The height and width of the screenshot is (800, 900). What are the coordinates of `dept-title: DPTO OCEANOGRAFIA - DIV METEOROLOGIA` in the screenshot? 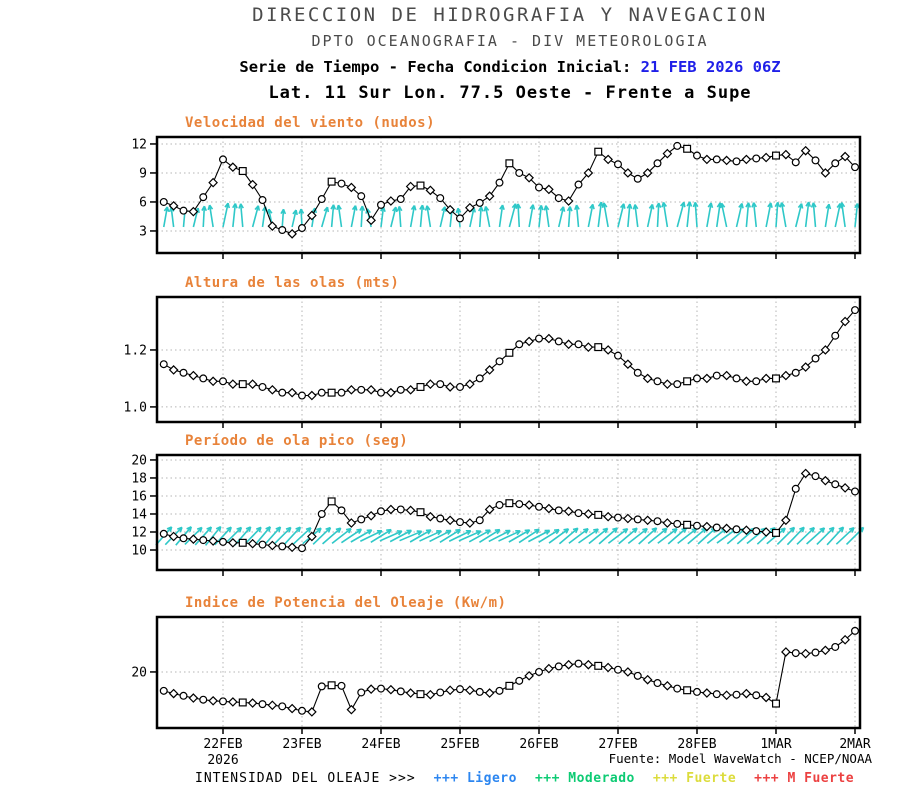 It's located at (510, 41).